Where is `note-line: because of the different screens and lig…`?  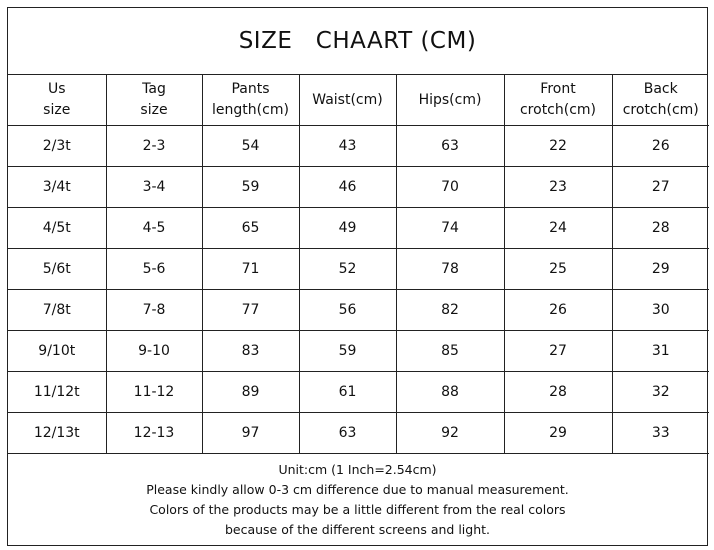
note-line: because of the different screens and lig… is located at coordinates (357, 529).